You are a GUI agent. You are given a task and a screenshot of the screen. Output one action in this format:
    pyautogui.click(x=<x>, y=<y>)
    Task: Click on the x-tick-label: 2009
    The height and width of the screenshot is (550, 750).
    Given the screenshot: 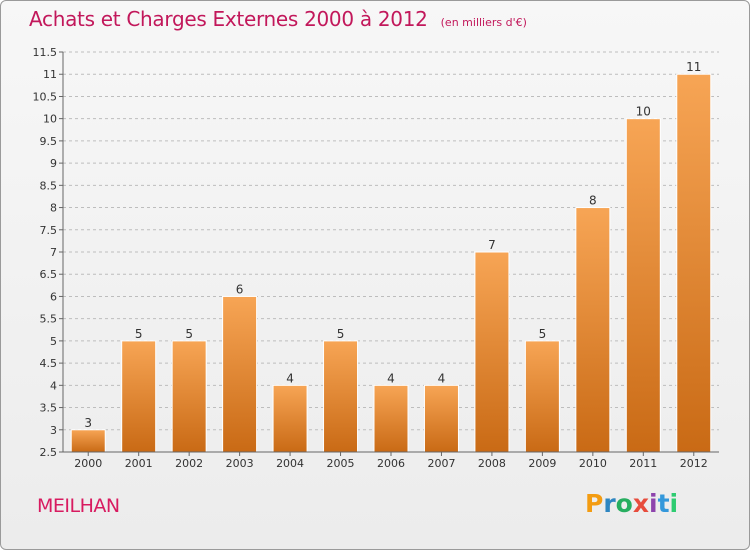 What is the action you would take?
    pyautogui.click(x=542, y=463)
    